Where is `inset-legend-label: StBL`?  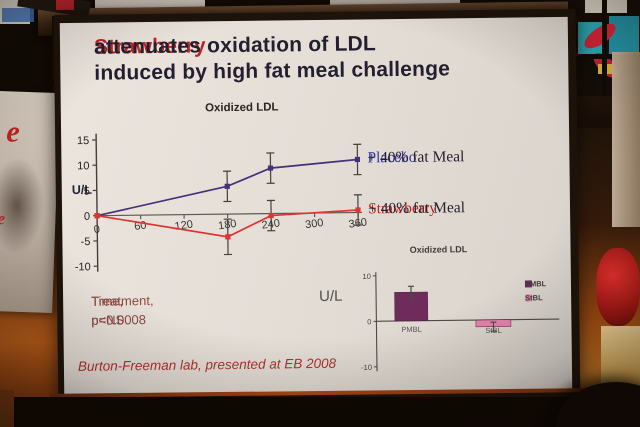 inset-legend-label: StBL is located at coordinates (534, 298).